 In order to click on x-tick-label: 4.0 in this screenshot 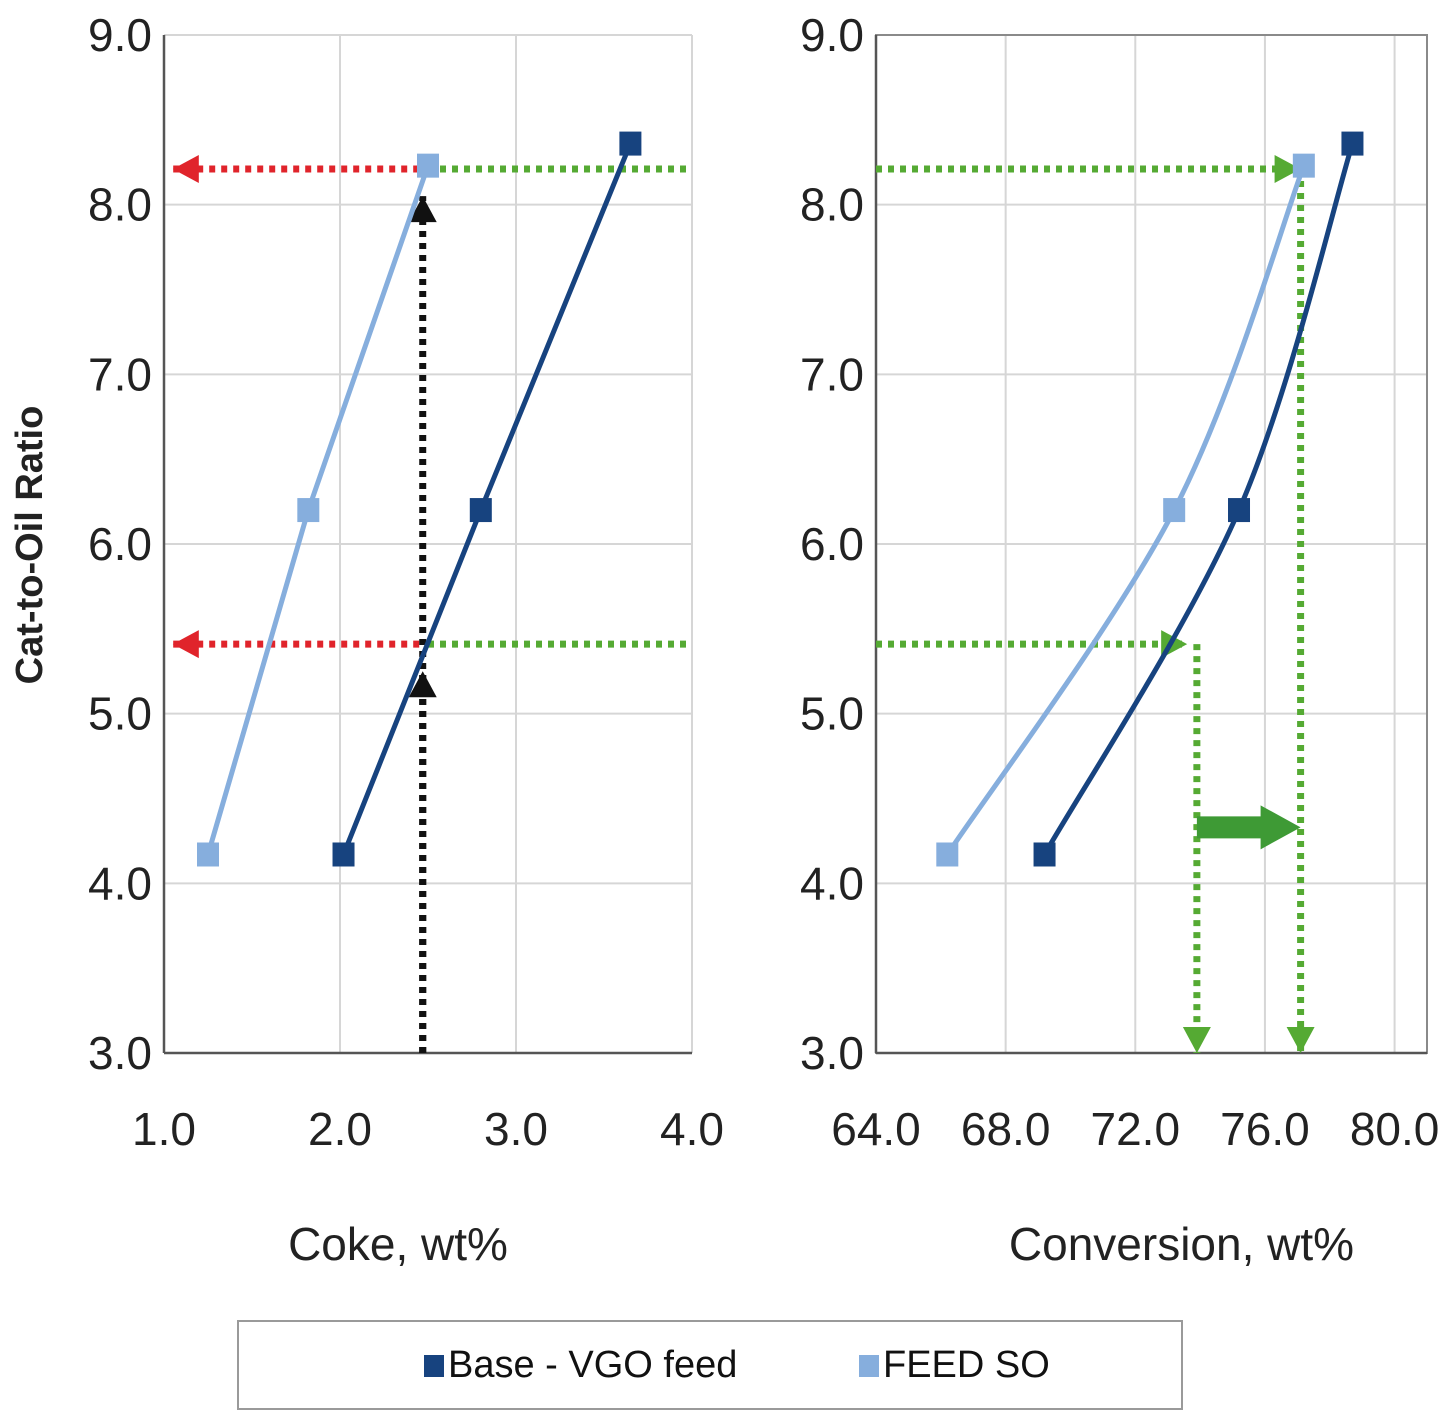, I will do `click(692, 1129)`.